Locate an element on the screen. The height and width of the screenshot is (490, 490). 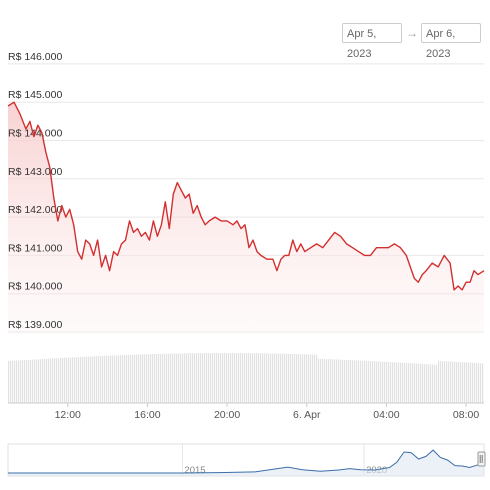
x-tick-label: 12:00 is located at coordinates (68, 415).